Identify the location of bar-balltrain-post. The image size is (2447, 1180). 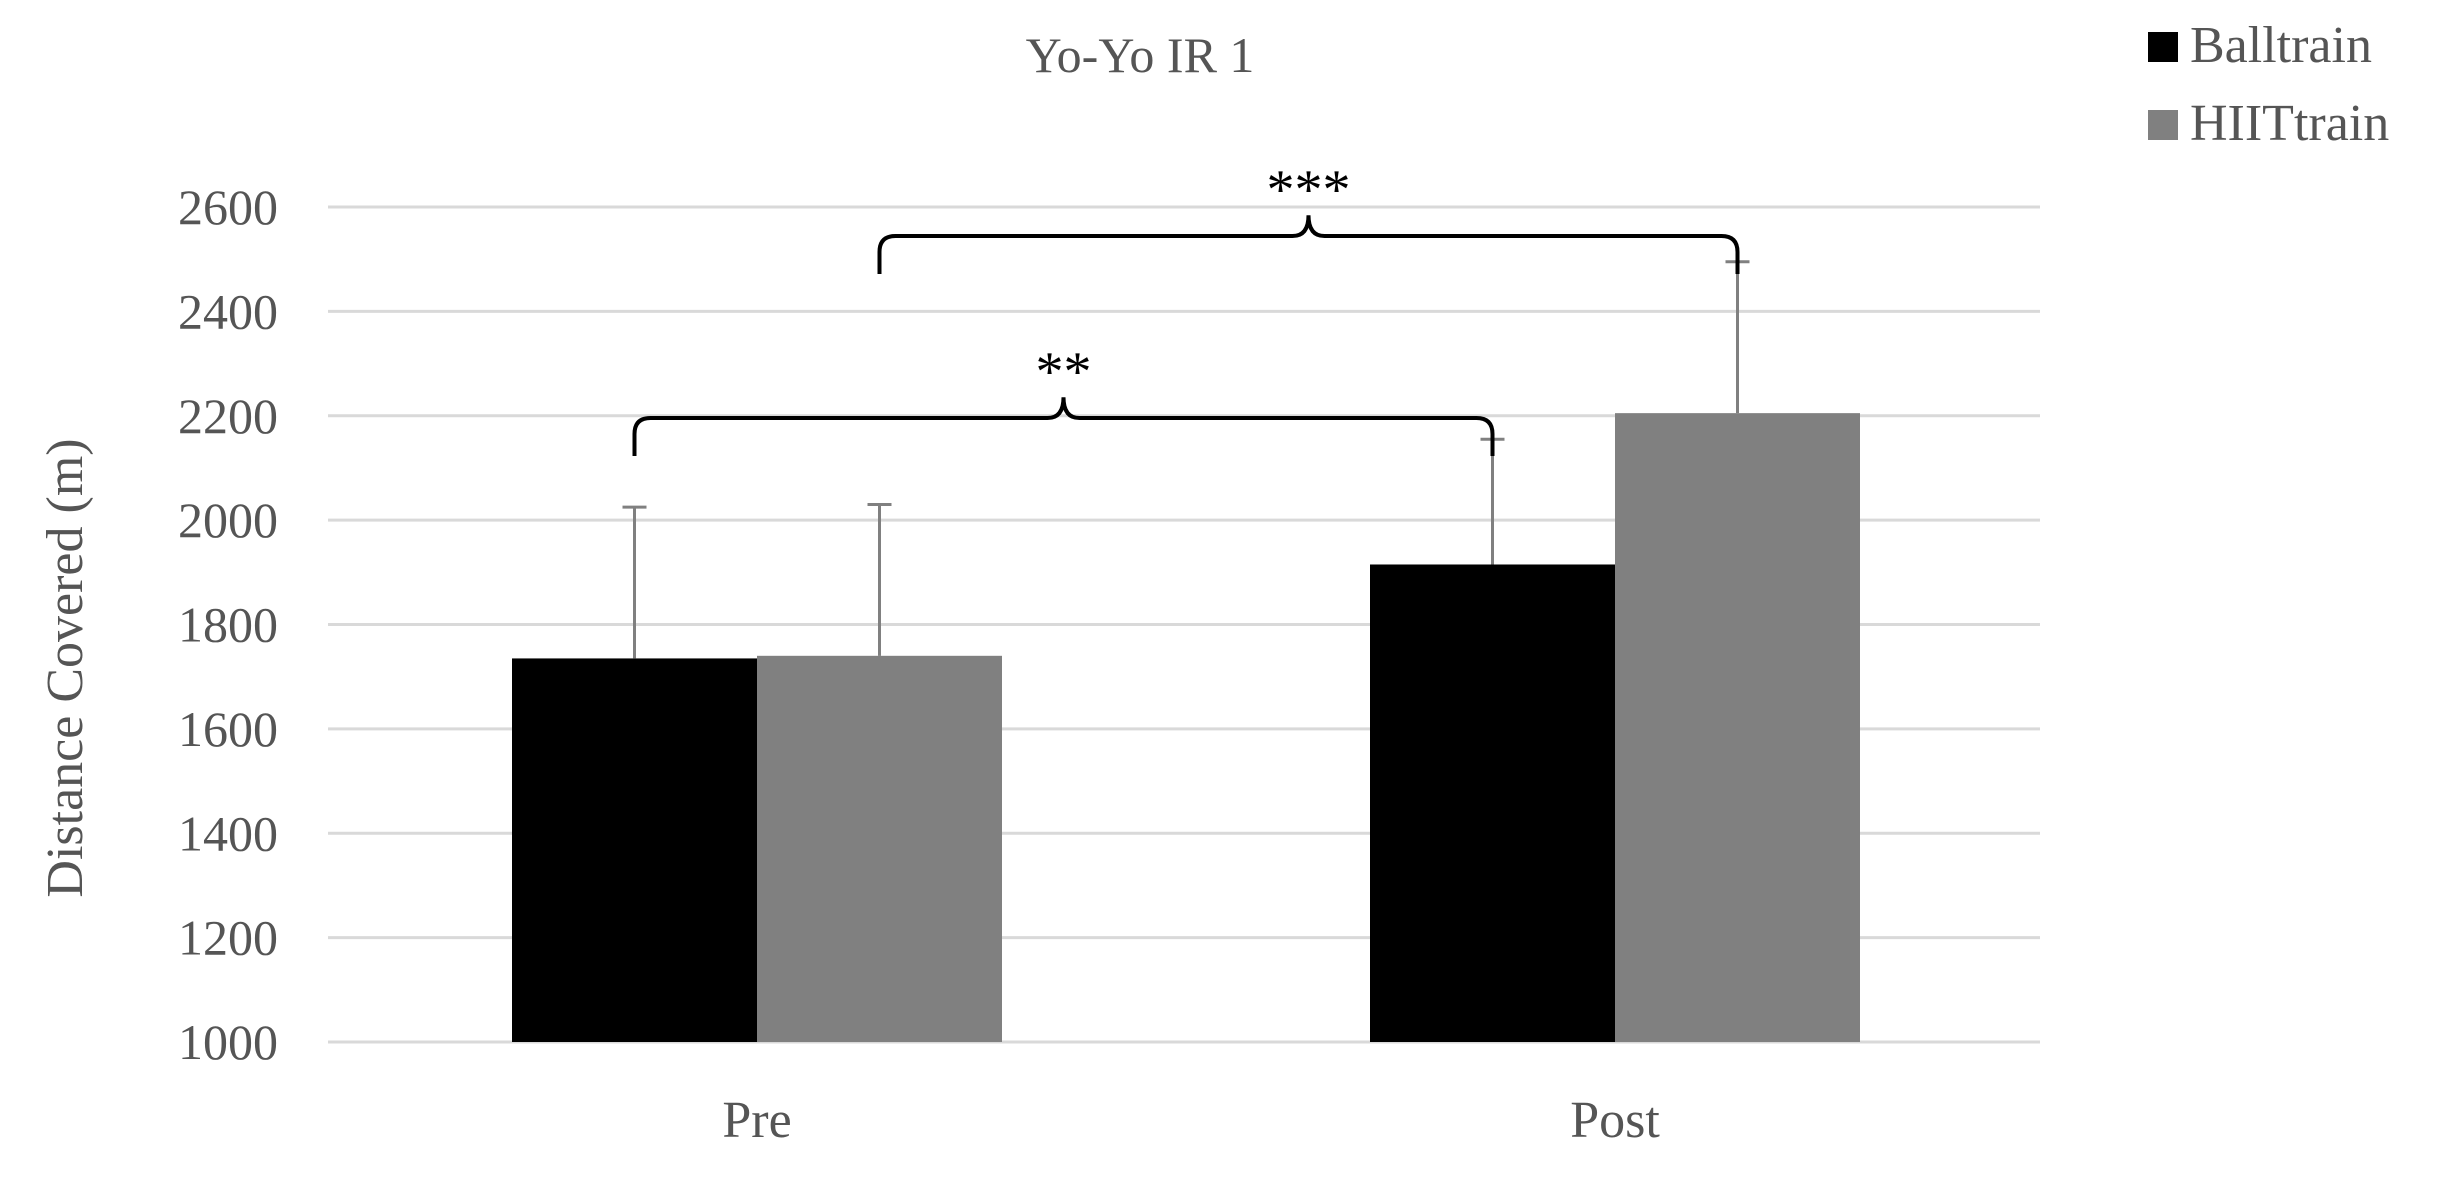
(1492, 803).